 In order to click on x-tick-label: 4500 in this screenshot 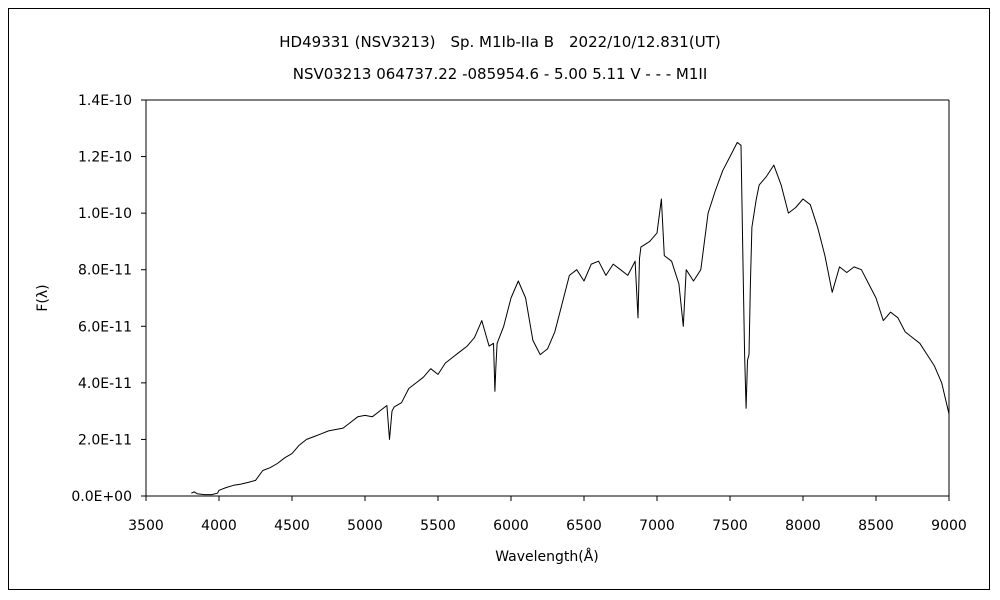, I will do `click(292, 526)`.